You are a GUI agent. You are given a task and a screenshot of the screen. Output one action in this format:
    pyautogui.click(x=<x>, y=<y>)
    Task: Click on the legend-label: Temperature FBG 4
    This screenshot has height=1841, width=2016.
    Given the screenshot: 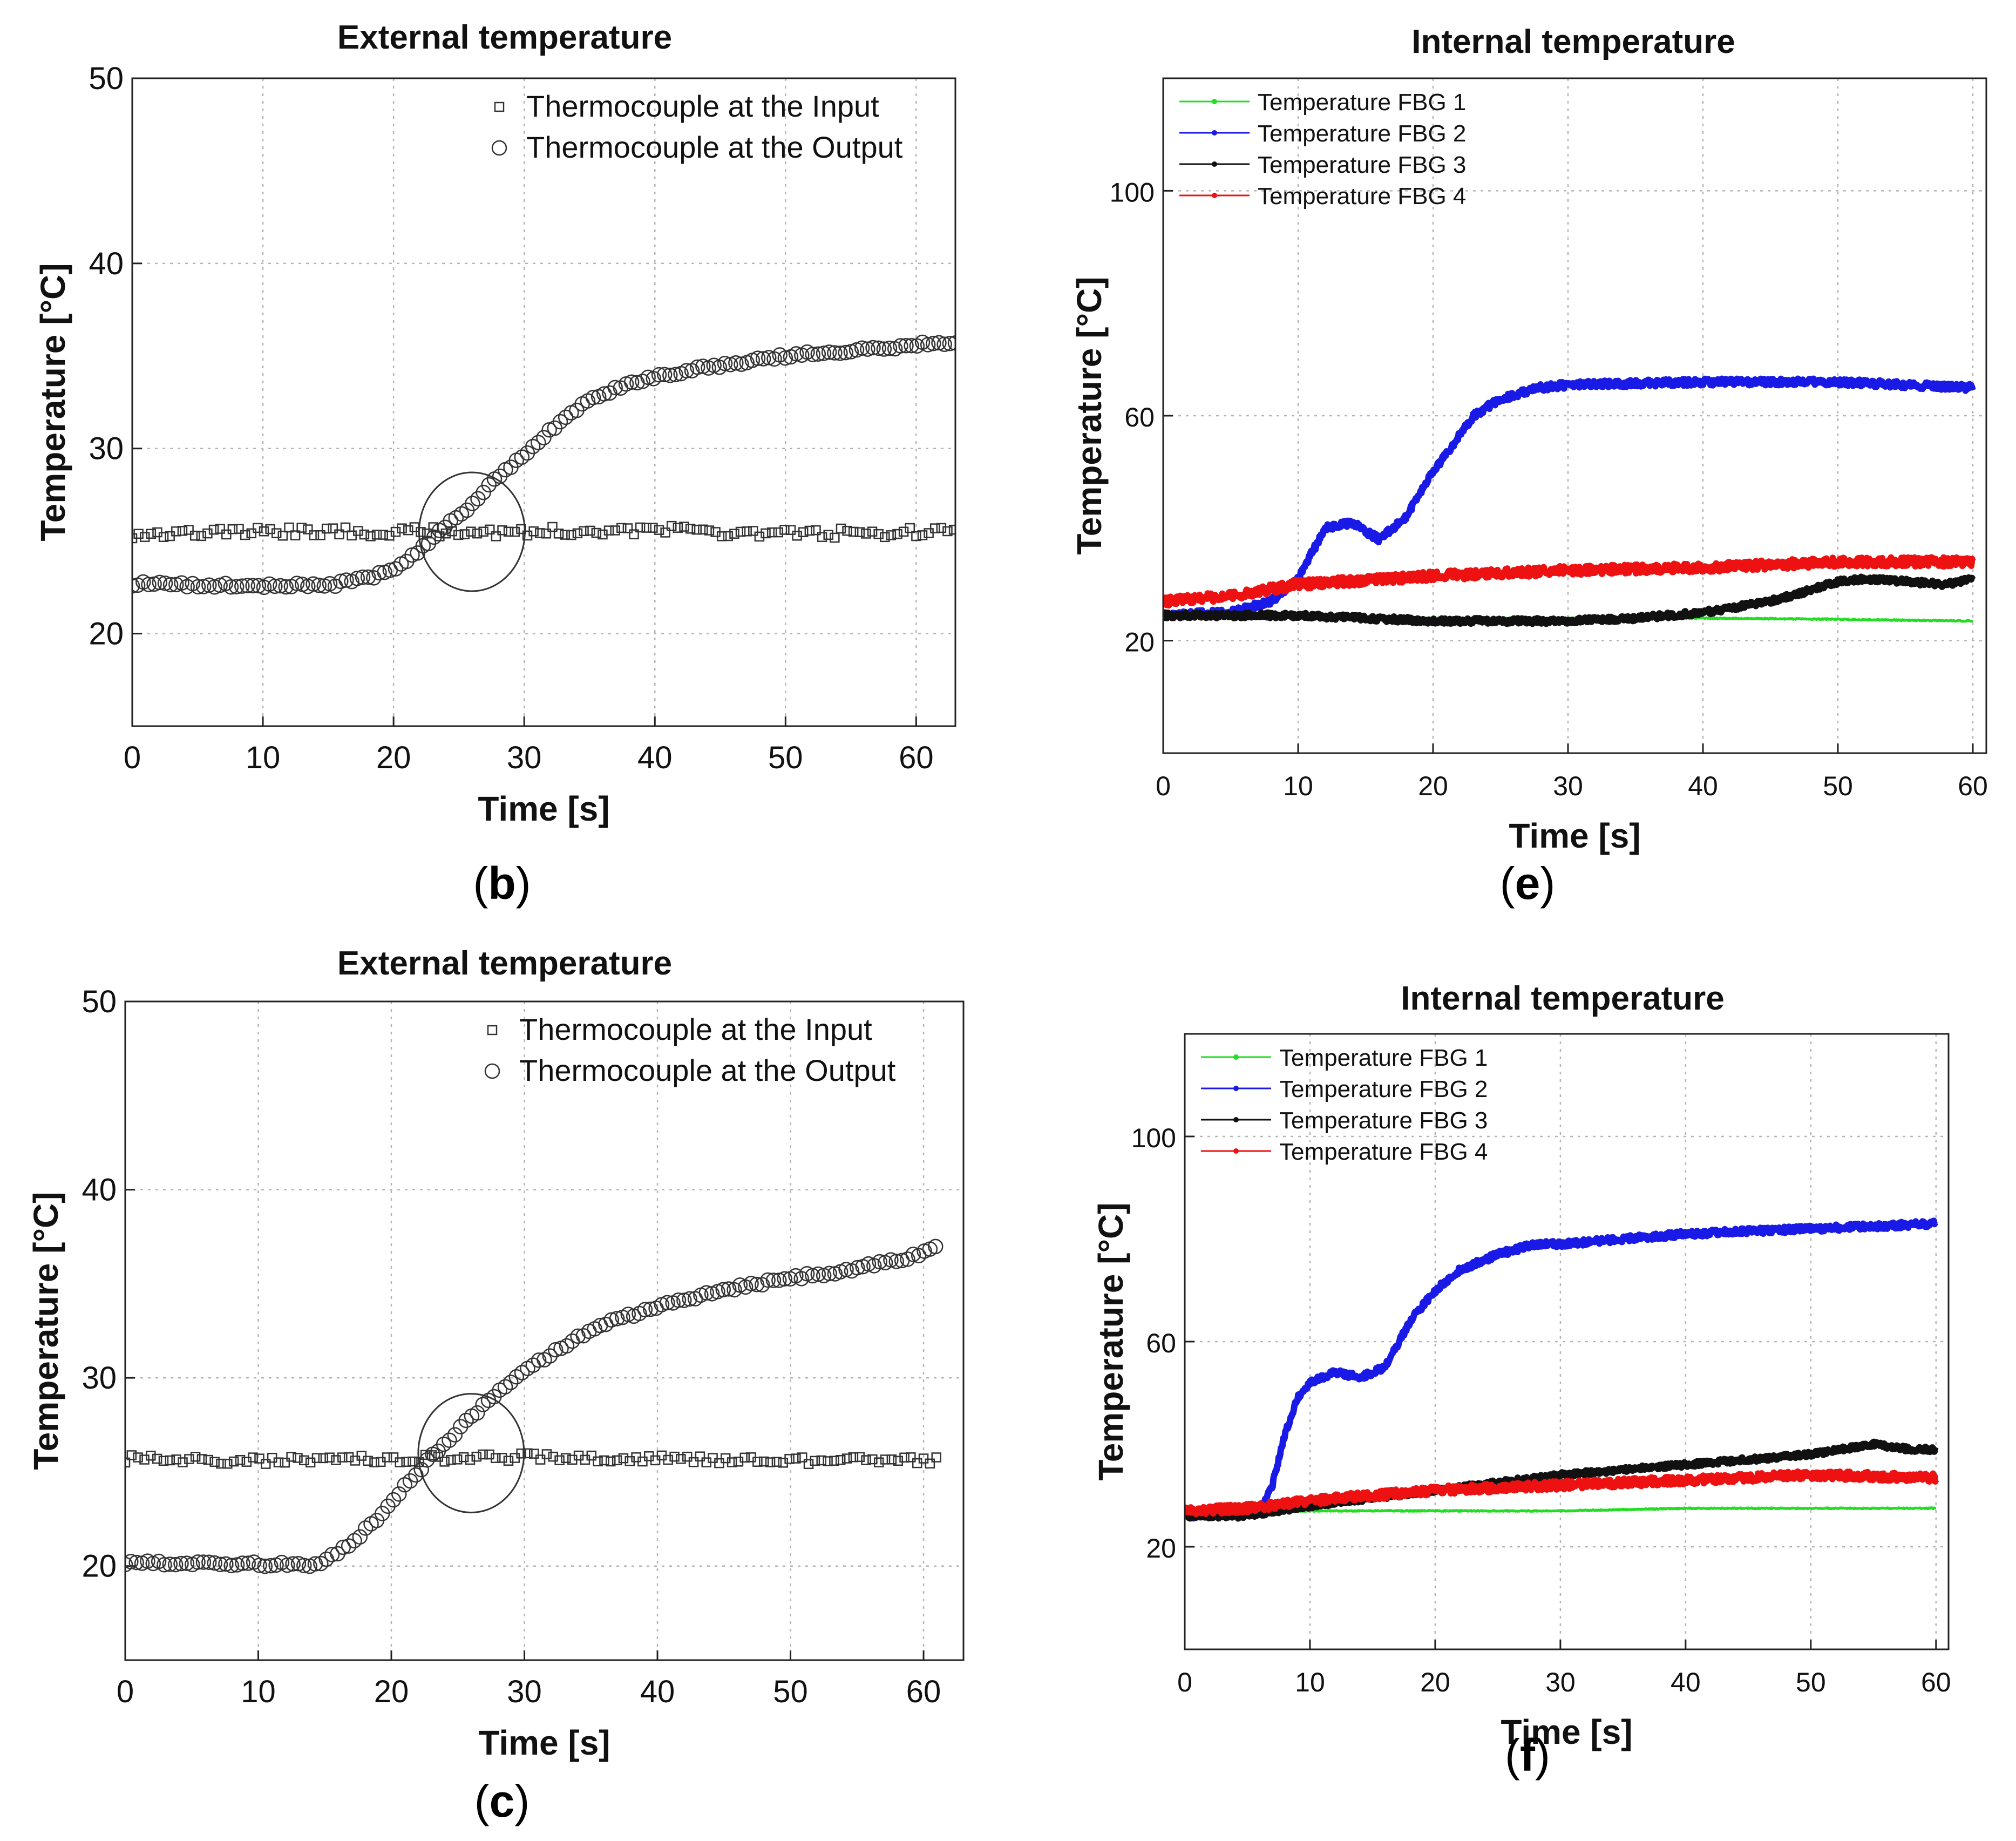 What is the action you would take?
    pyautogui.click(x=1383, y=1152)
    